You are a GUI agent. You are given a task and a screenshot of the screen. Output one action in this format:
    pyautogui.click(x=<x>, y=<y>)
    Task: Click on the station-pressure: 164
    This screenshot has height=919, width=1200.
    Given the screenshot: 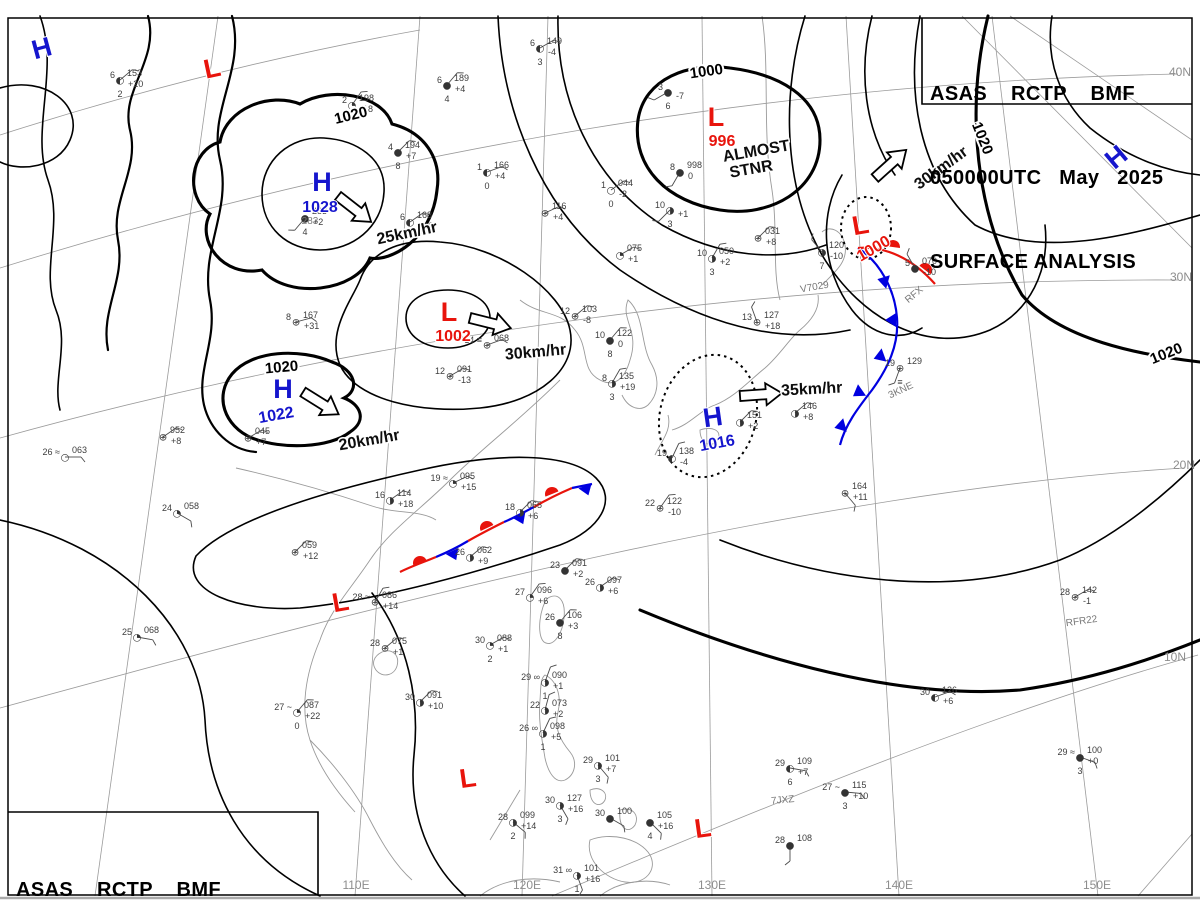 What is the action you would take?
    pyautogui.click(x=859, y=486)
    